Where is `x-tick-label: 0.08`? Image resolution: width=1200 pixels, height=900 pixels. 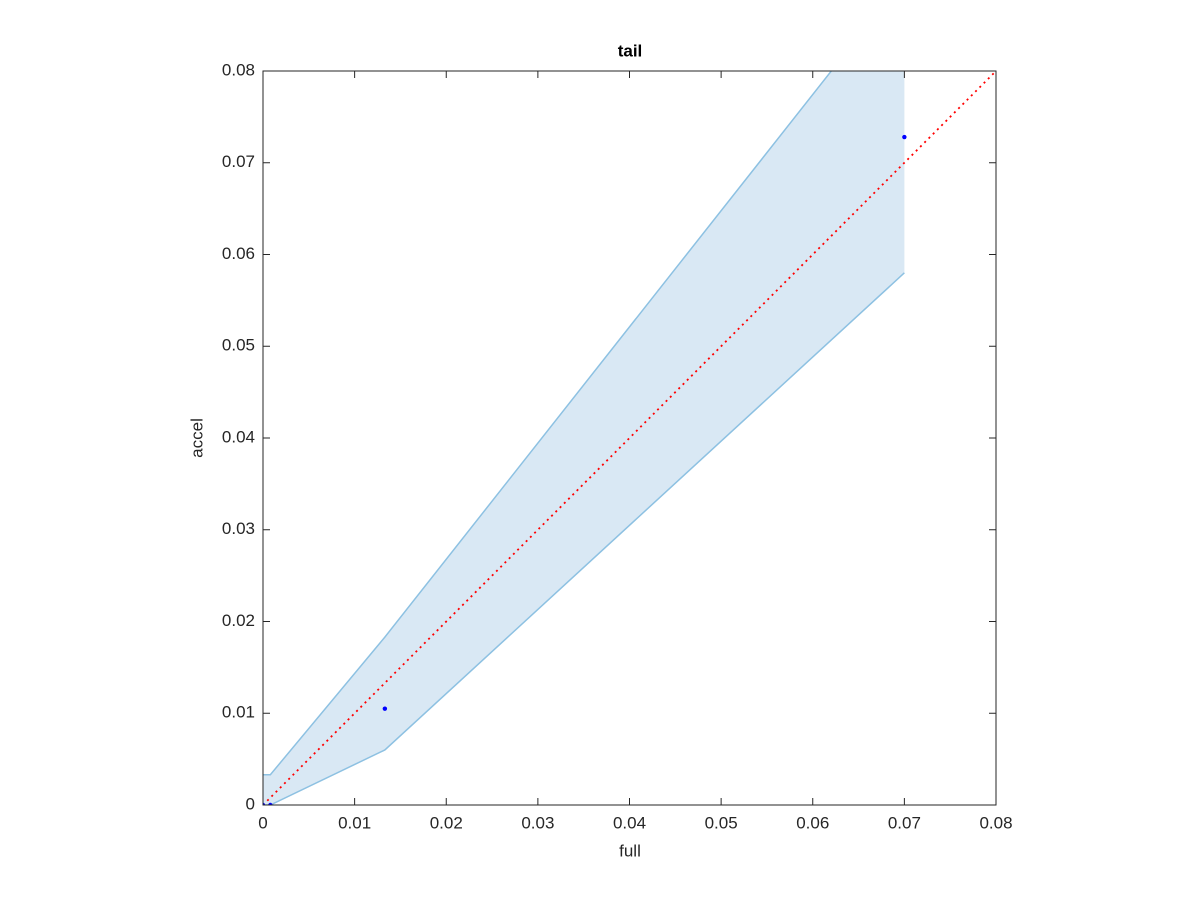
x-tick-label: 0.08 is located at coordinates (995, 822).